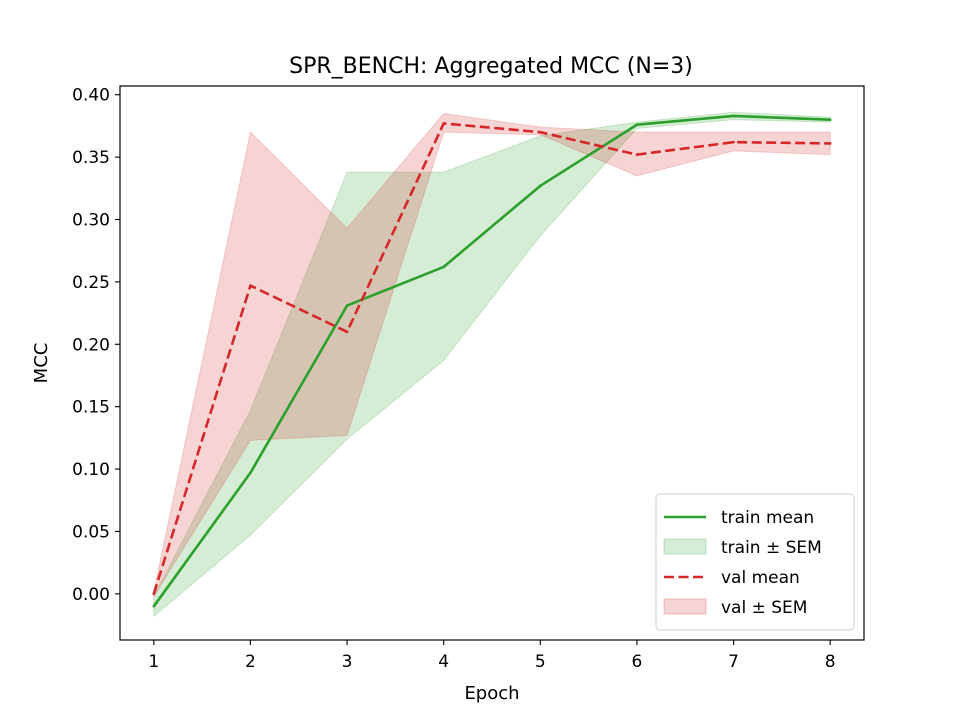 This screenshot has width=960, height=720. Describe the element at coordinates (347, 662) in the screenshot. I see `x-tick-label: 3` at that location.